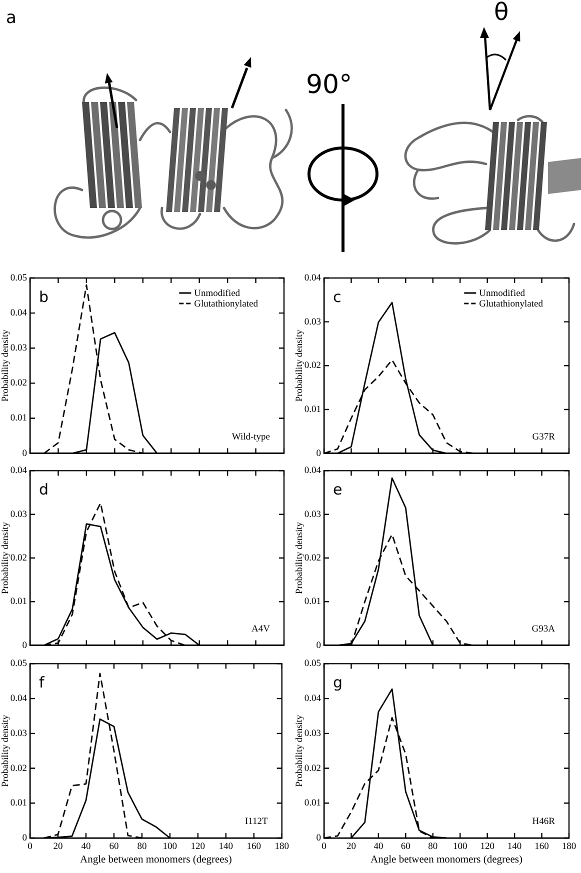  I want to click on text: Wild-type, so click(251, 437).